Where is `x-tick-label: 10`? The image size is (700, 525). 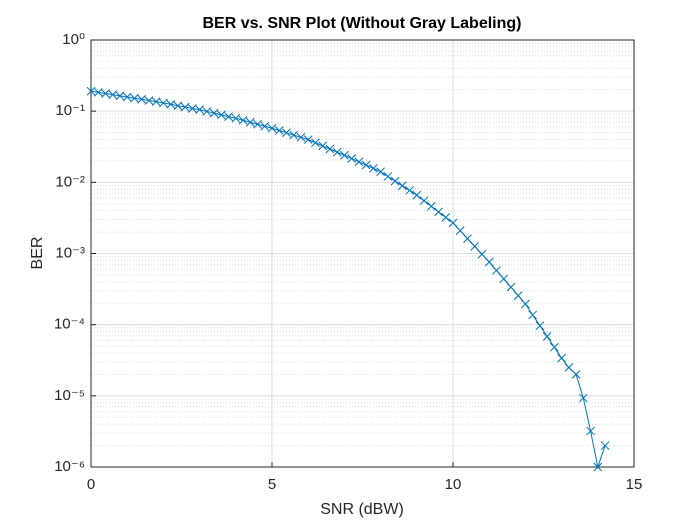
x-tick-label: 10 is located at coordinates (453, 484).